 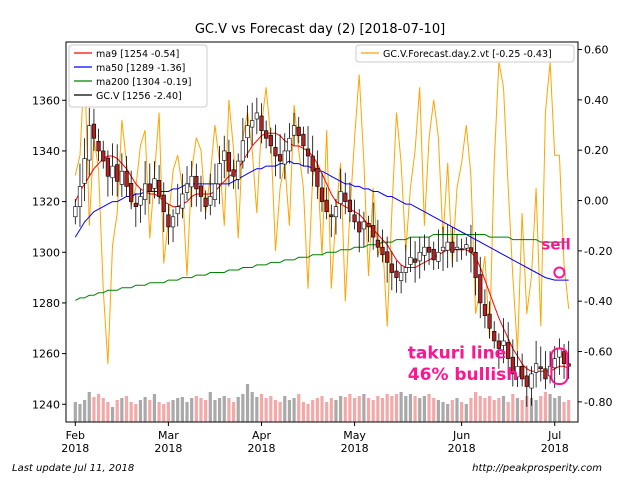 I want to click on y-left-tick-label: 1280, so click(x=46, y=303).